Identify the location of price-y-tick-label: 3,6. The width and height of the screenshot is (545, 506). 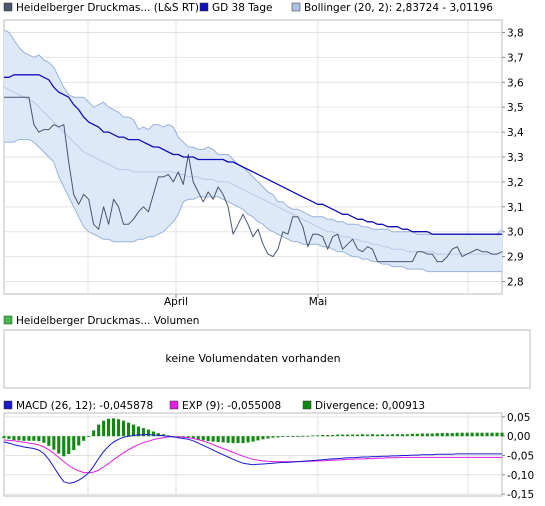
(515, 83).